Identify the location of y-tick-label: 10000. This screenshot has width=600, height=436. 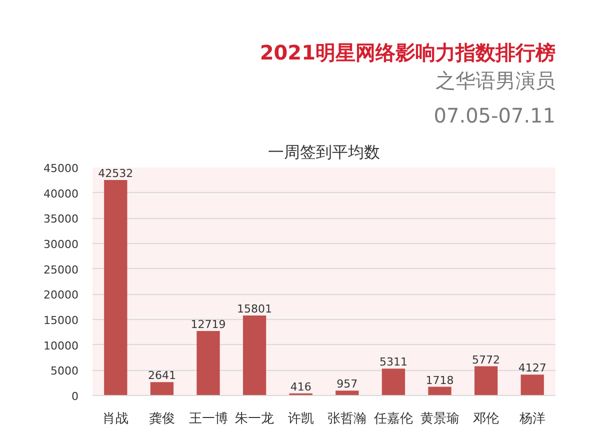
(61, 345).